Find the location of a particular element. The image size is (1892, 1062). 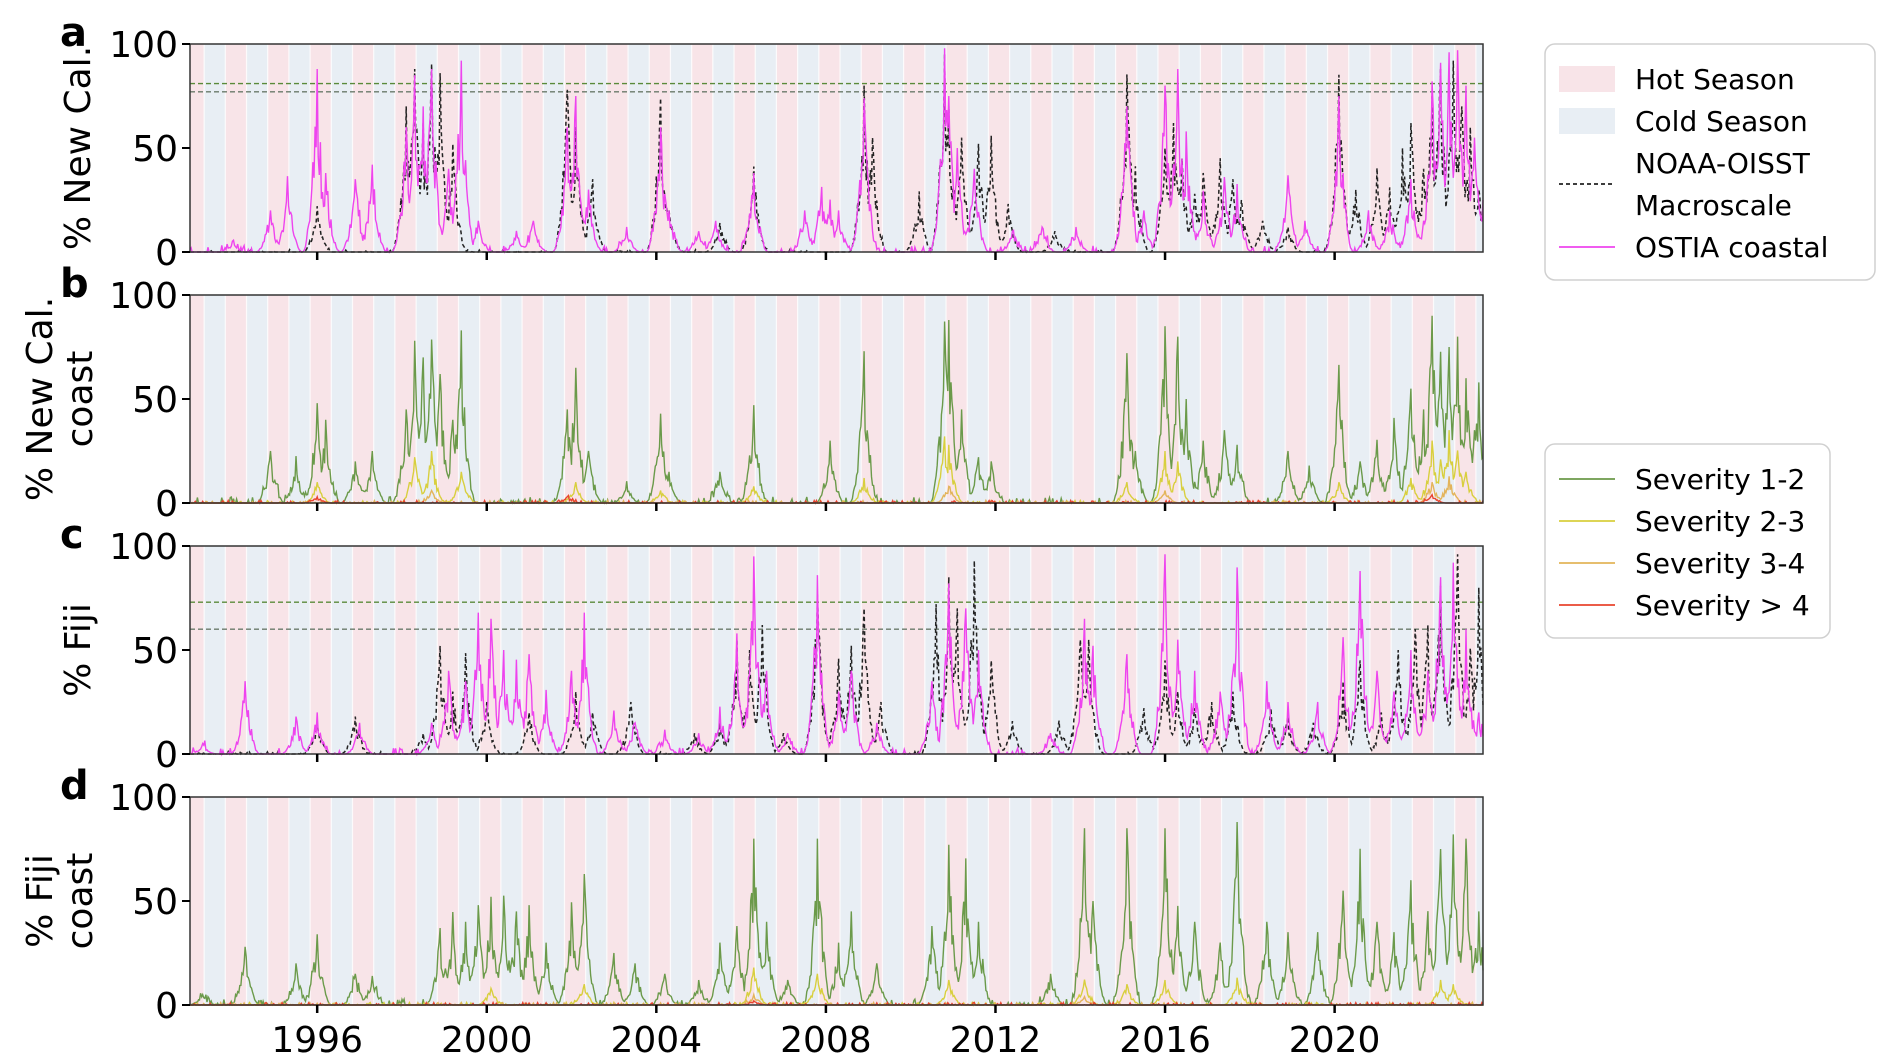

y-axis-label: % New Cal. coast is located at coordinates (60, 399).